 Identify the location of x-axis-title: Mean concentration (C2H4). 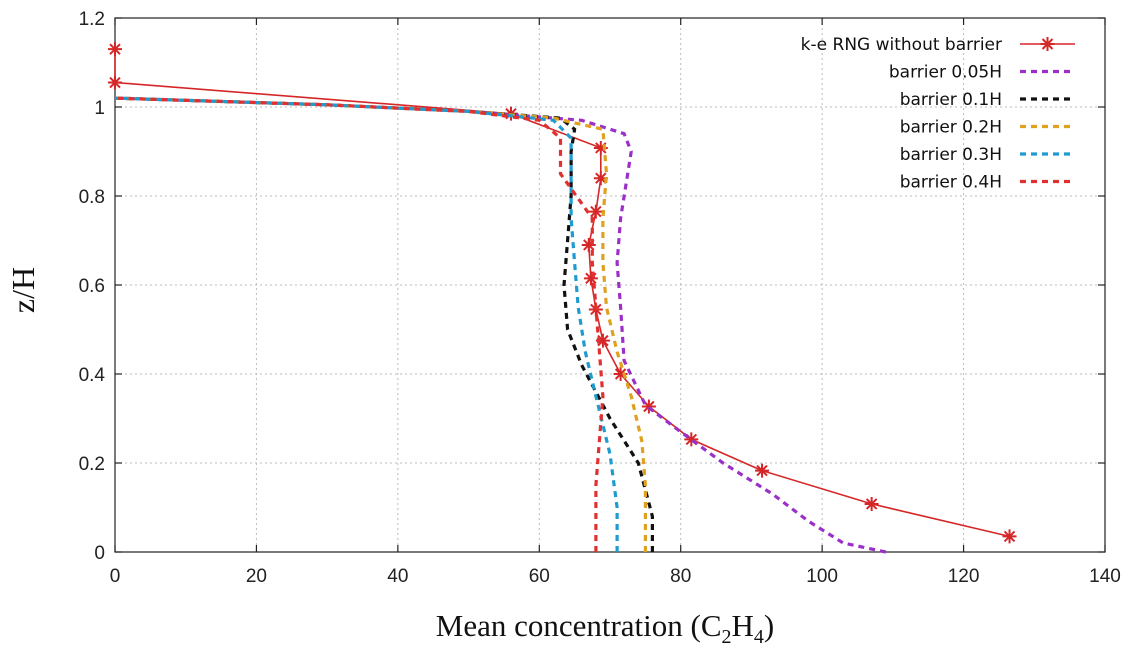
(605, 628).